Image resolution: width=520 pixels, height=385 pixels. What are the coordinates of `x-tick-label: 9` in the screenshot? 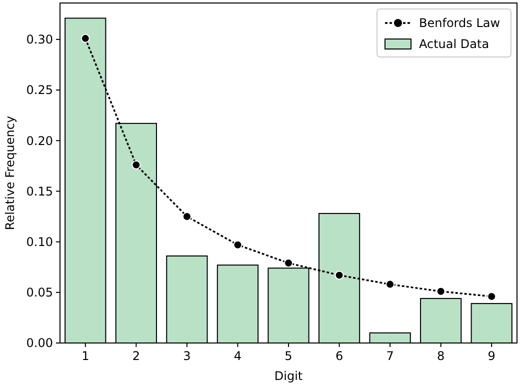 It's located at (492, 356).